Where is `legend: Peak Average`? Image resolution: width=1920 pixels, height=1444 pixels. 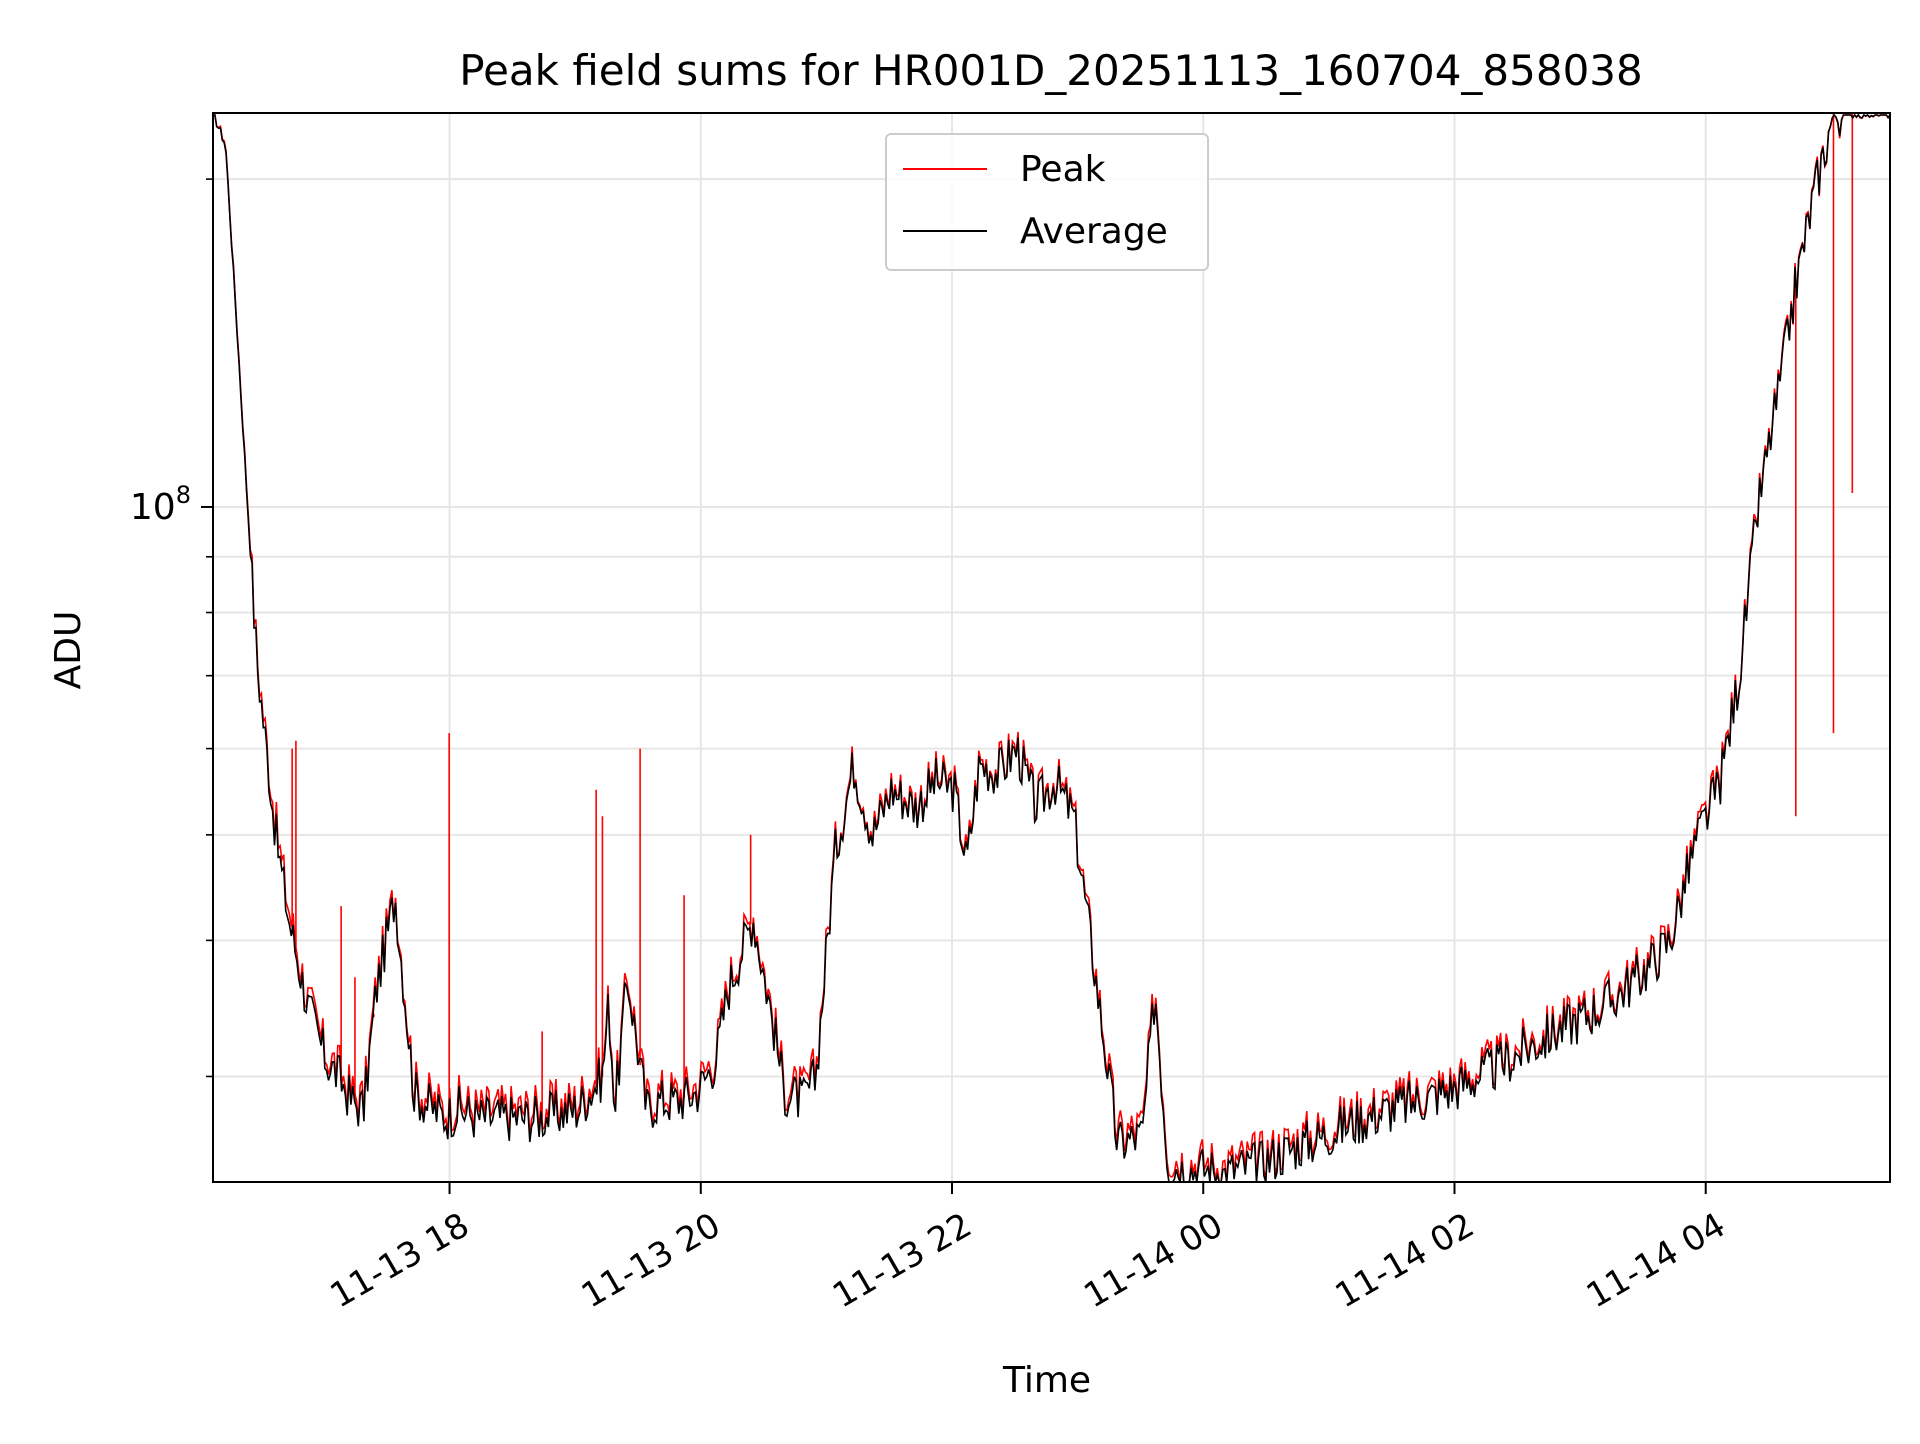 legend: Peak Average is located at coordinates (1047, 202).